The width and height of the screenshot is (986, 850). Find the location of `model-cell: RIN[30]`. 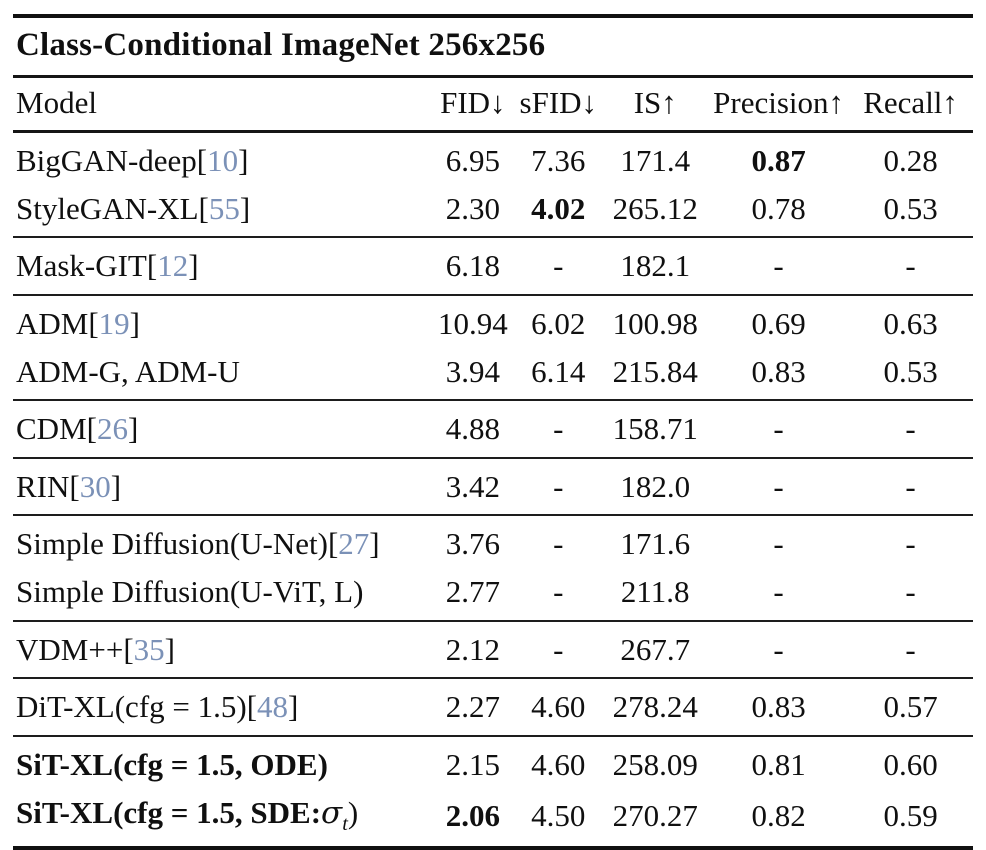

model-cell: RIN[30] is located at coordinates (222, 487).